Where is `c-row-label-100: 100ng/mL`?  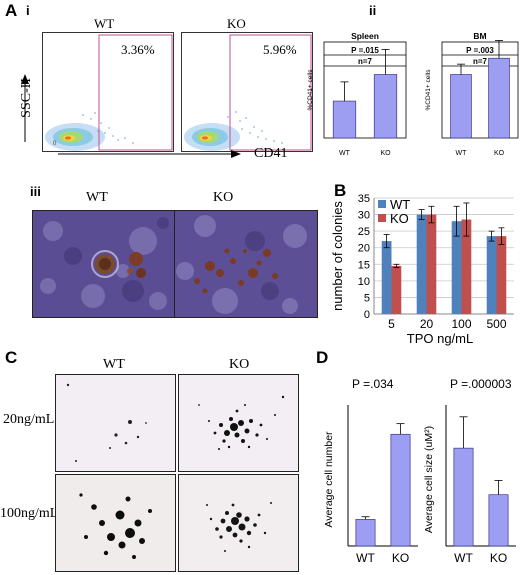
c-row-label-100: 100ng/mL is located at coordinates (29, 513).